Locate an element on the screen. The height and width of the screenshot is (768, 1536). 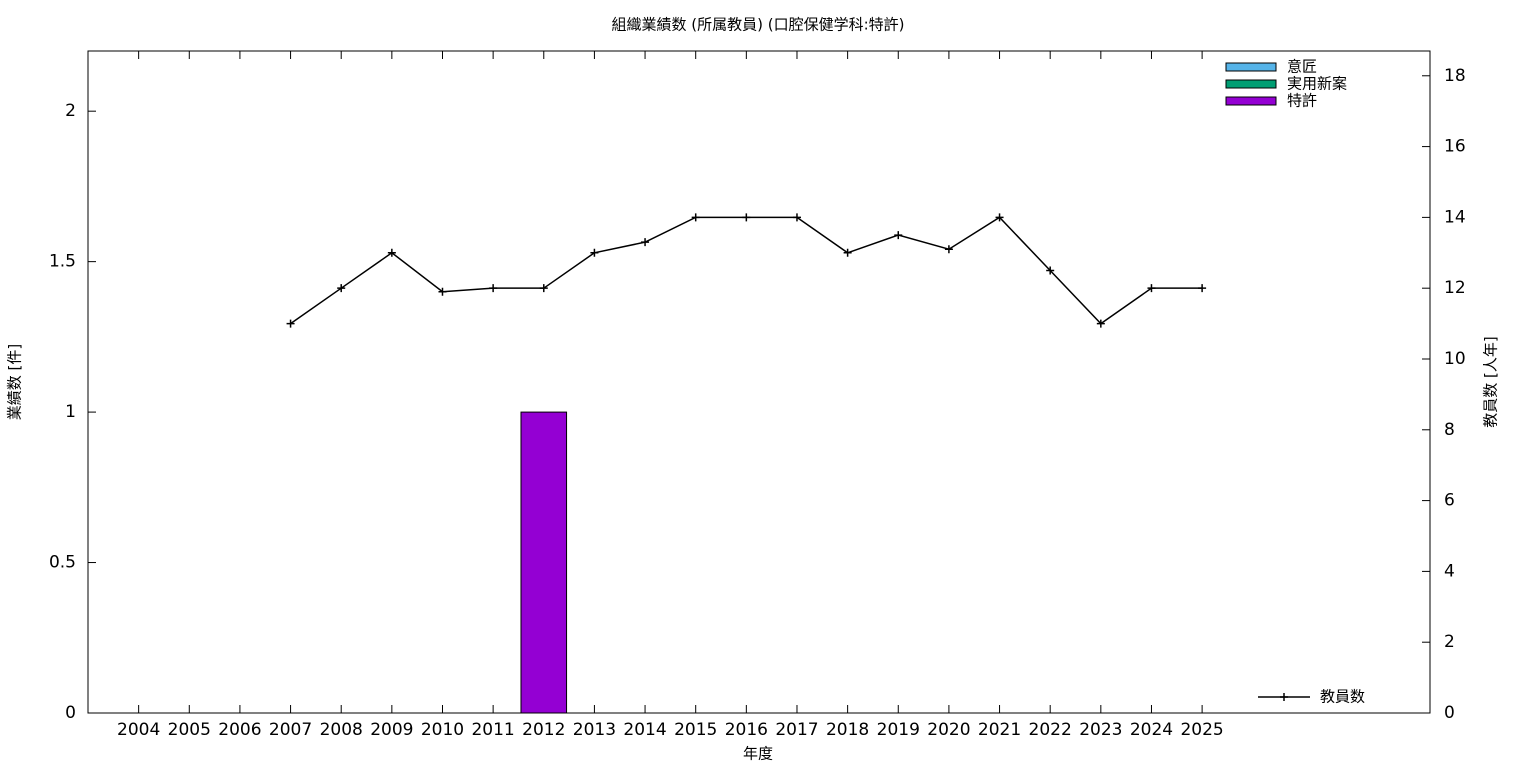
y2-tick-label: 14 is located at coordinates (1455, 217).